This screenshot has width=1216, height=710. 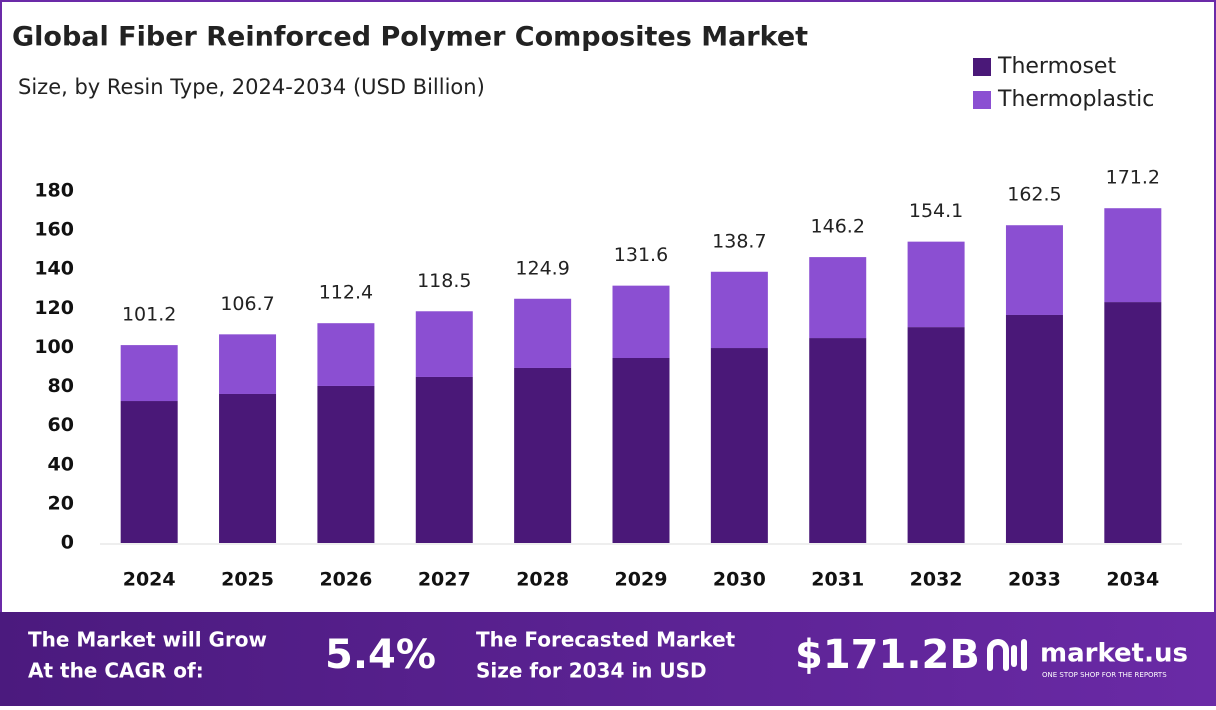 What do you see at coordinates (54, 269) in the screenshot?
I see `y-tick-label: 140` at bounding box center [54, 269].